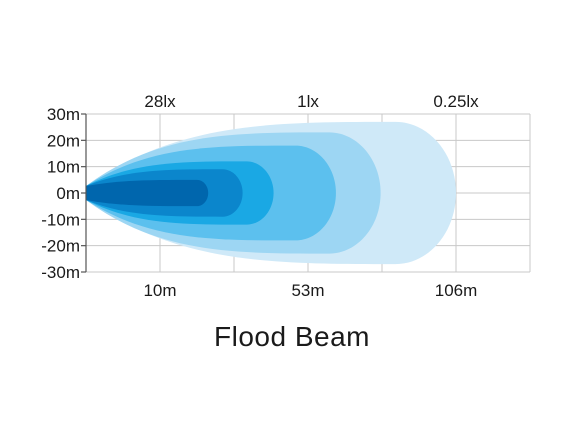 Image resolution: width=575 pixels, height=431 pixels. I want to click on chart-title: Flood Beam, so click(292, 336).